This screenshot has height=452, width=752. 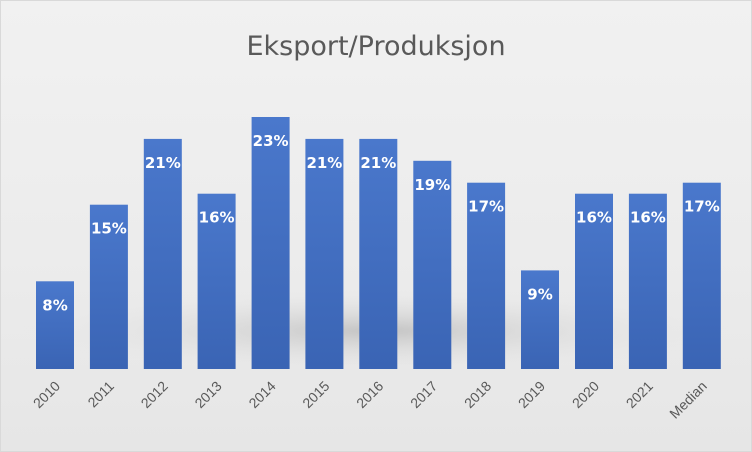 What do you see at coordinates (369, 394) in the screenshot?
I see `x-tick-label-2016: 2016` at bounding box center [369, 394].